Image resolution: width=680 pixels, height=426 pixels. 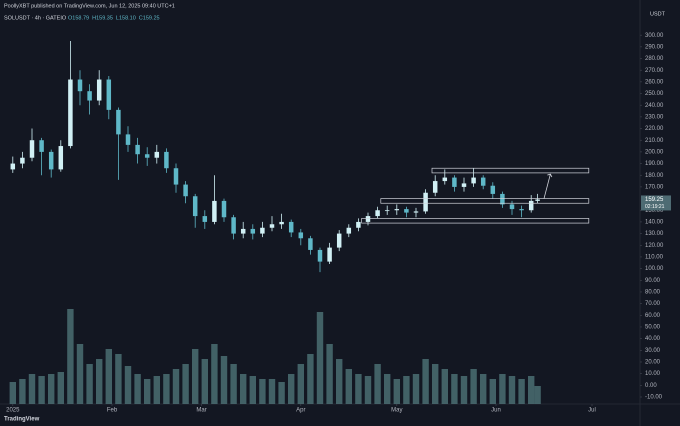 What do you see at coordinates (653, 328) in the screenshot?
I see `y-tick-label: 50.00` at bounding box center [653, 328].